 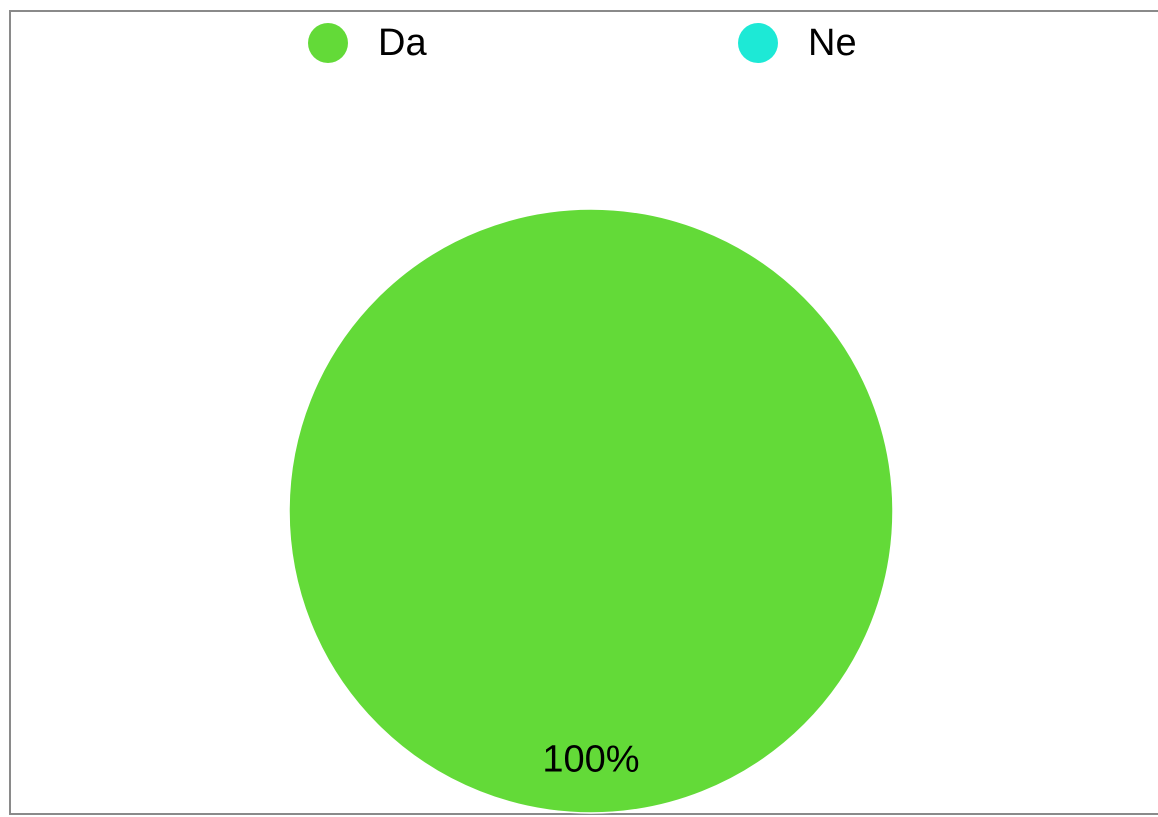 I want to click on legend-item-da: Da, so click(x=367, y=43).